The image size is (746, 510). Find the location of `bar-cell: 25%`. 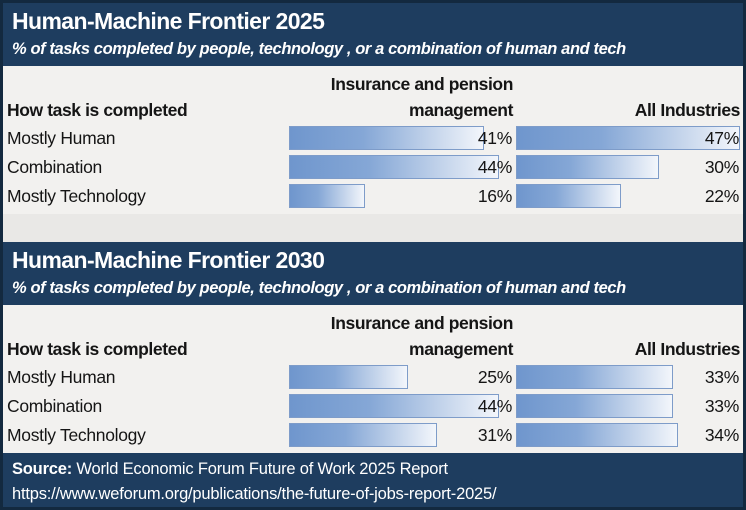

bar-cell: 25% is located at coordinates (401, 377).